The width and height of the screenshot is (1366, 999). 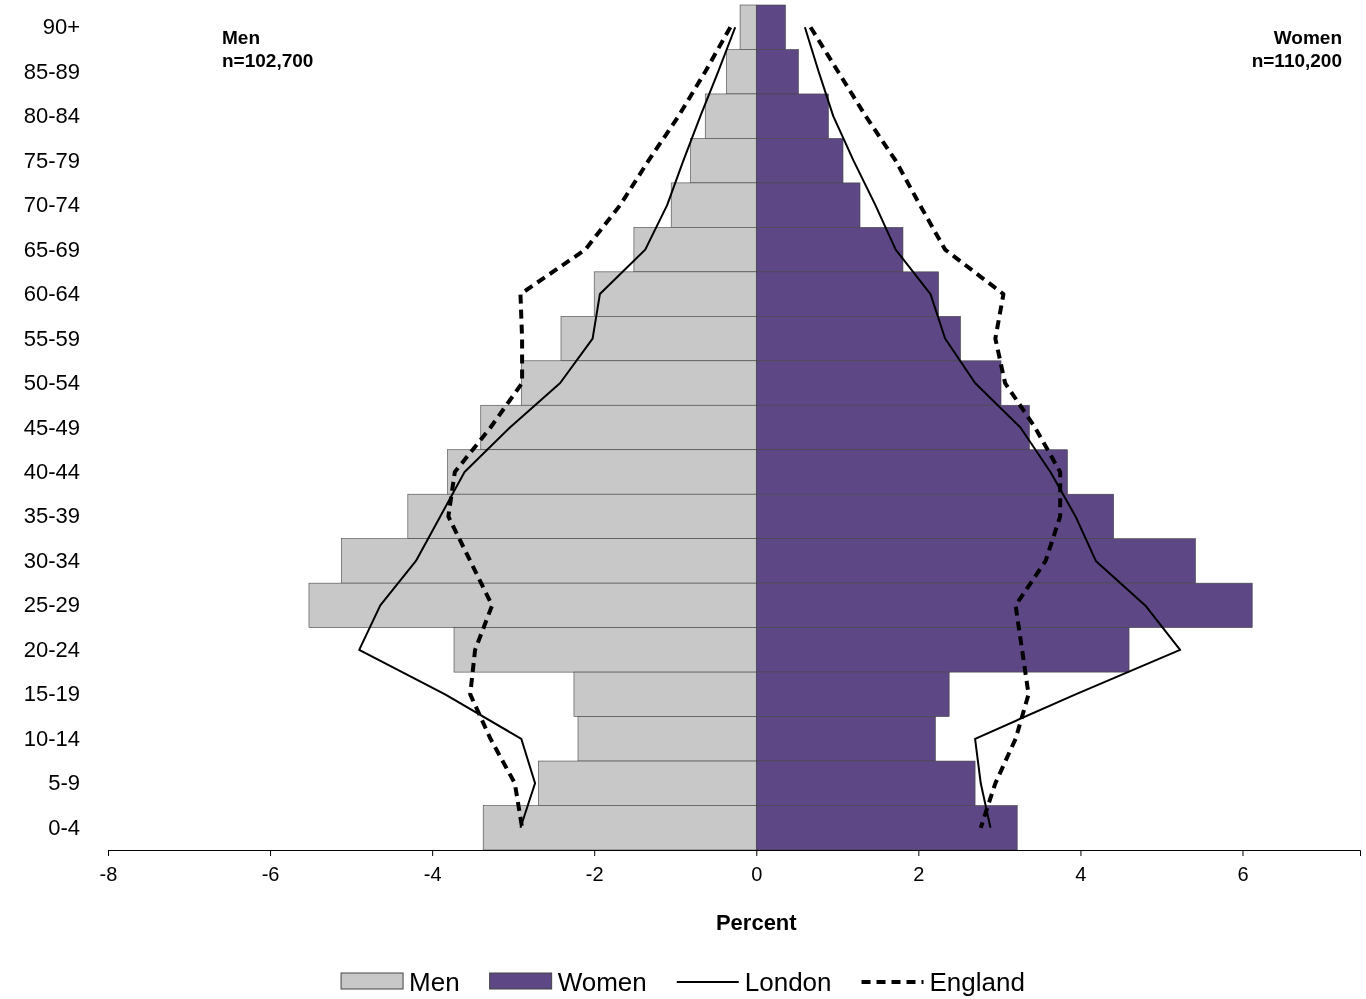 What do you see at coordinates (51, 383) in the screenshot?
I see `y-tick-label: 50-54` at bounding box center [51, 383].